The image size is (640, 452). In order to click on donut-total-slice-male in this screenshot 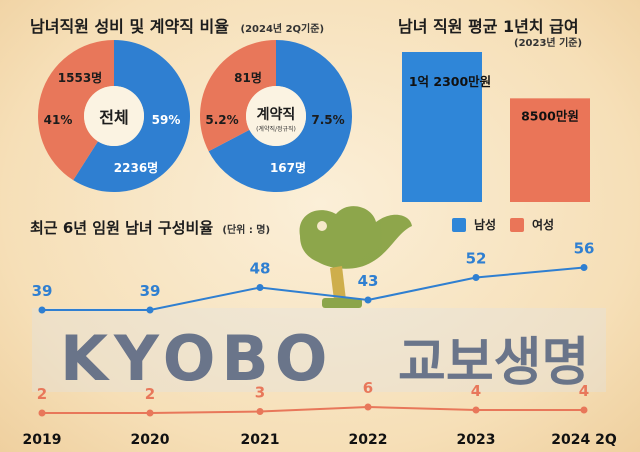, I will do `click(131, 116)`.